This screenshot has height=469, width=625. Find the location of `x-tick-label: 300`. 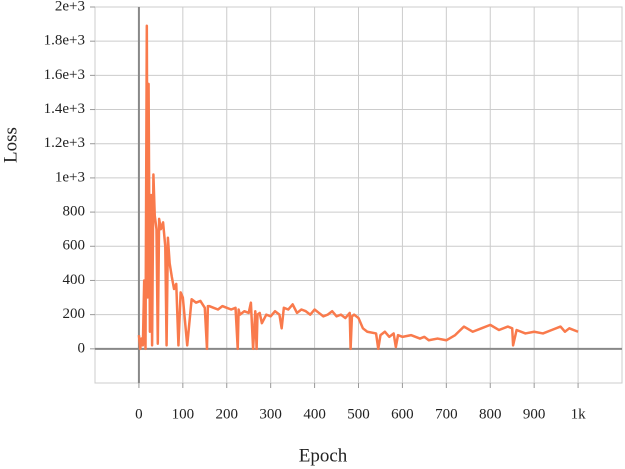

x-tick-label: 300 is located at coordinates (270, 414).